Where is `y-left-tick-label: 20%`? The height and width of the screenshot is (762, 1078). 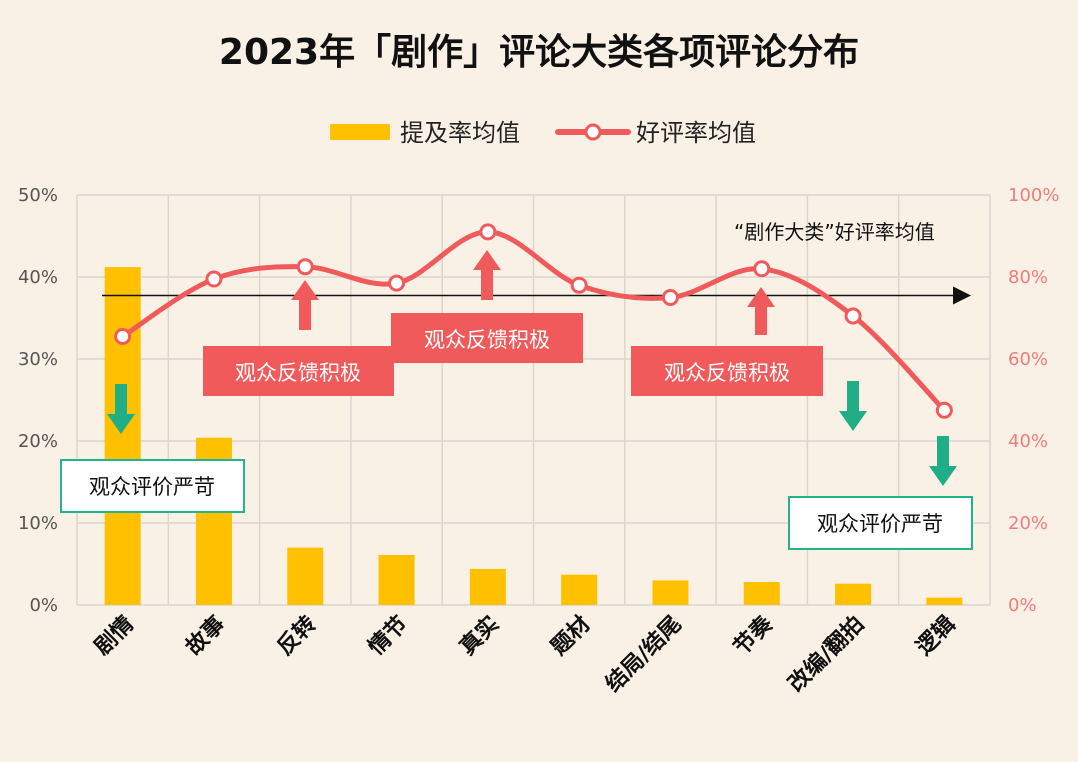
y-left-tick-label: 20% is located at coordinates (38, 441).